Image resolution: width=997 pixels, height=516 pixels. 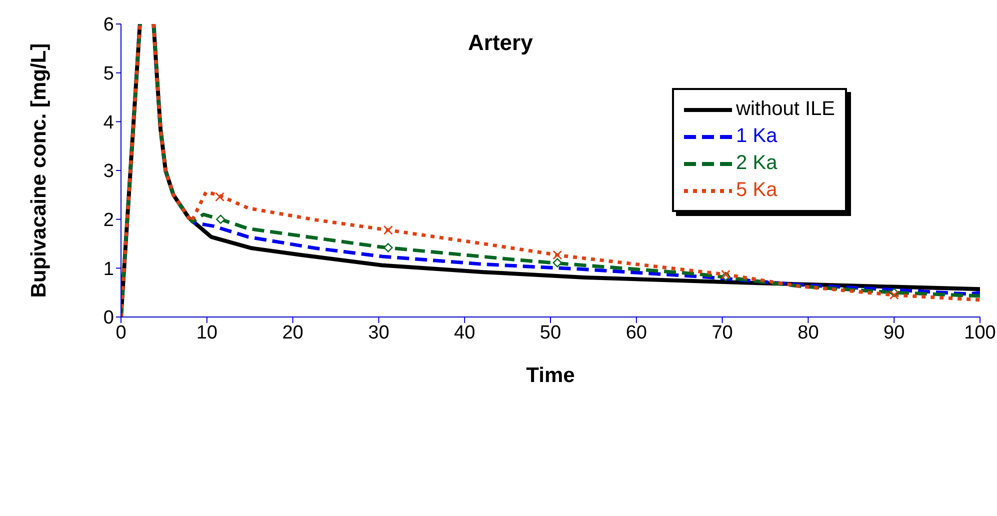 What do you see at coordinates (108, 25) in the screenshot?
I see `y-tick-label: 6` at bounding box center [108, 25].